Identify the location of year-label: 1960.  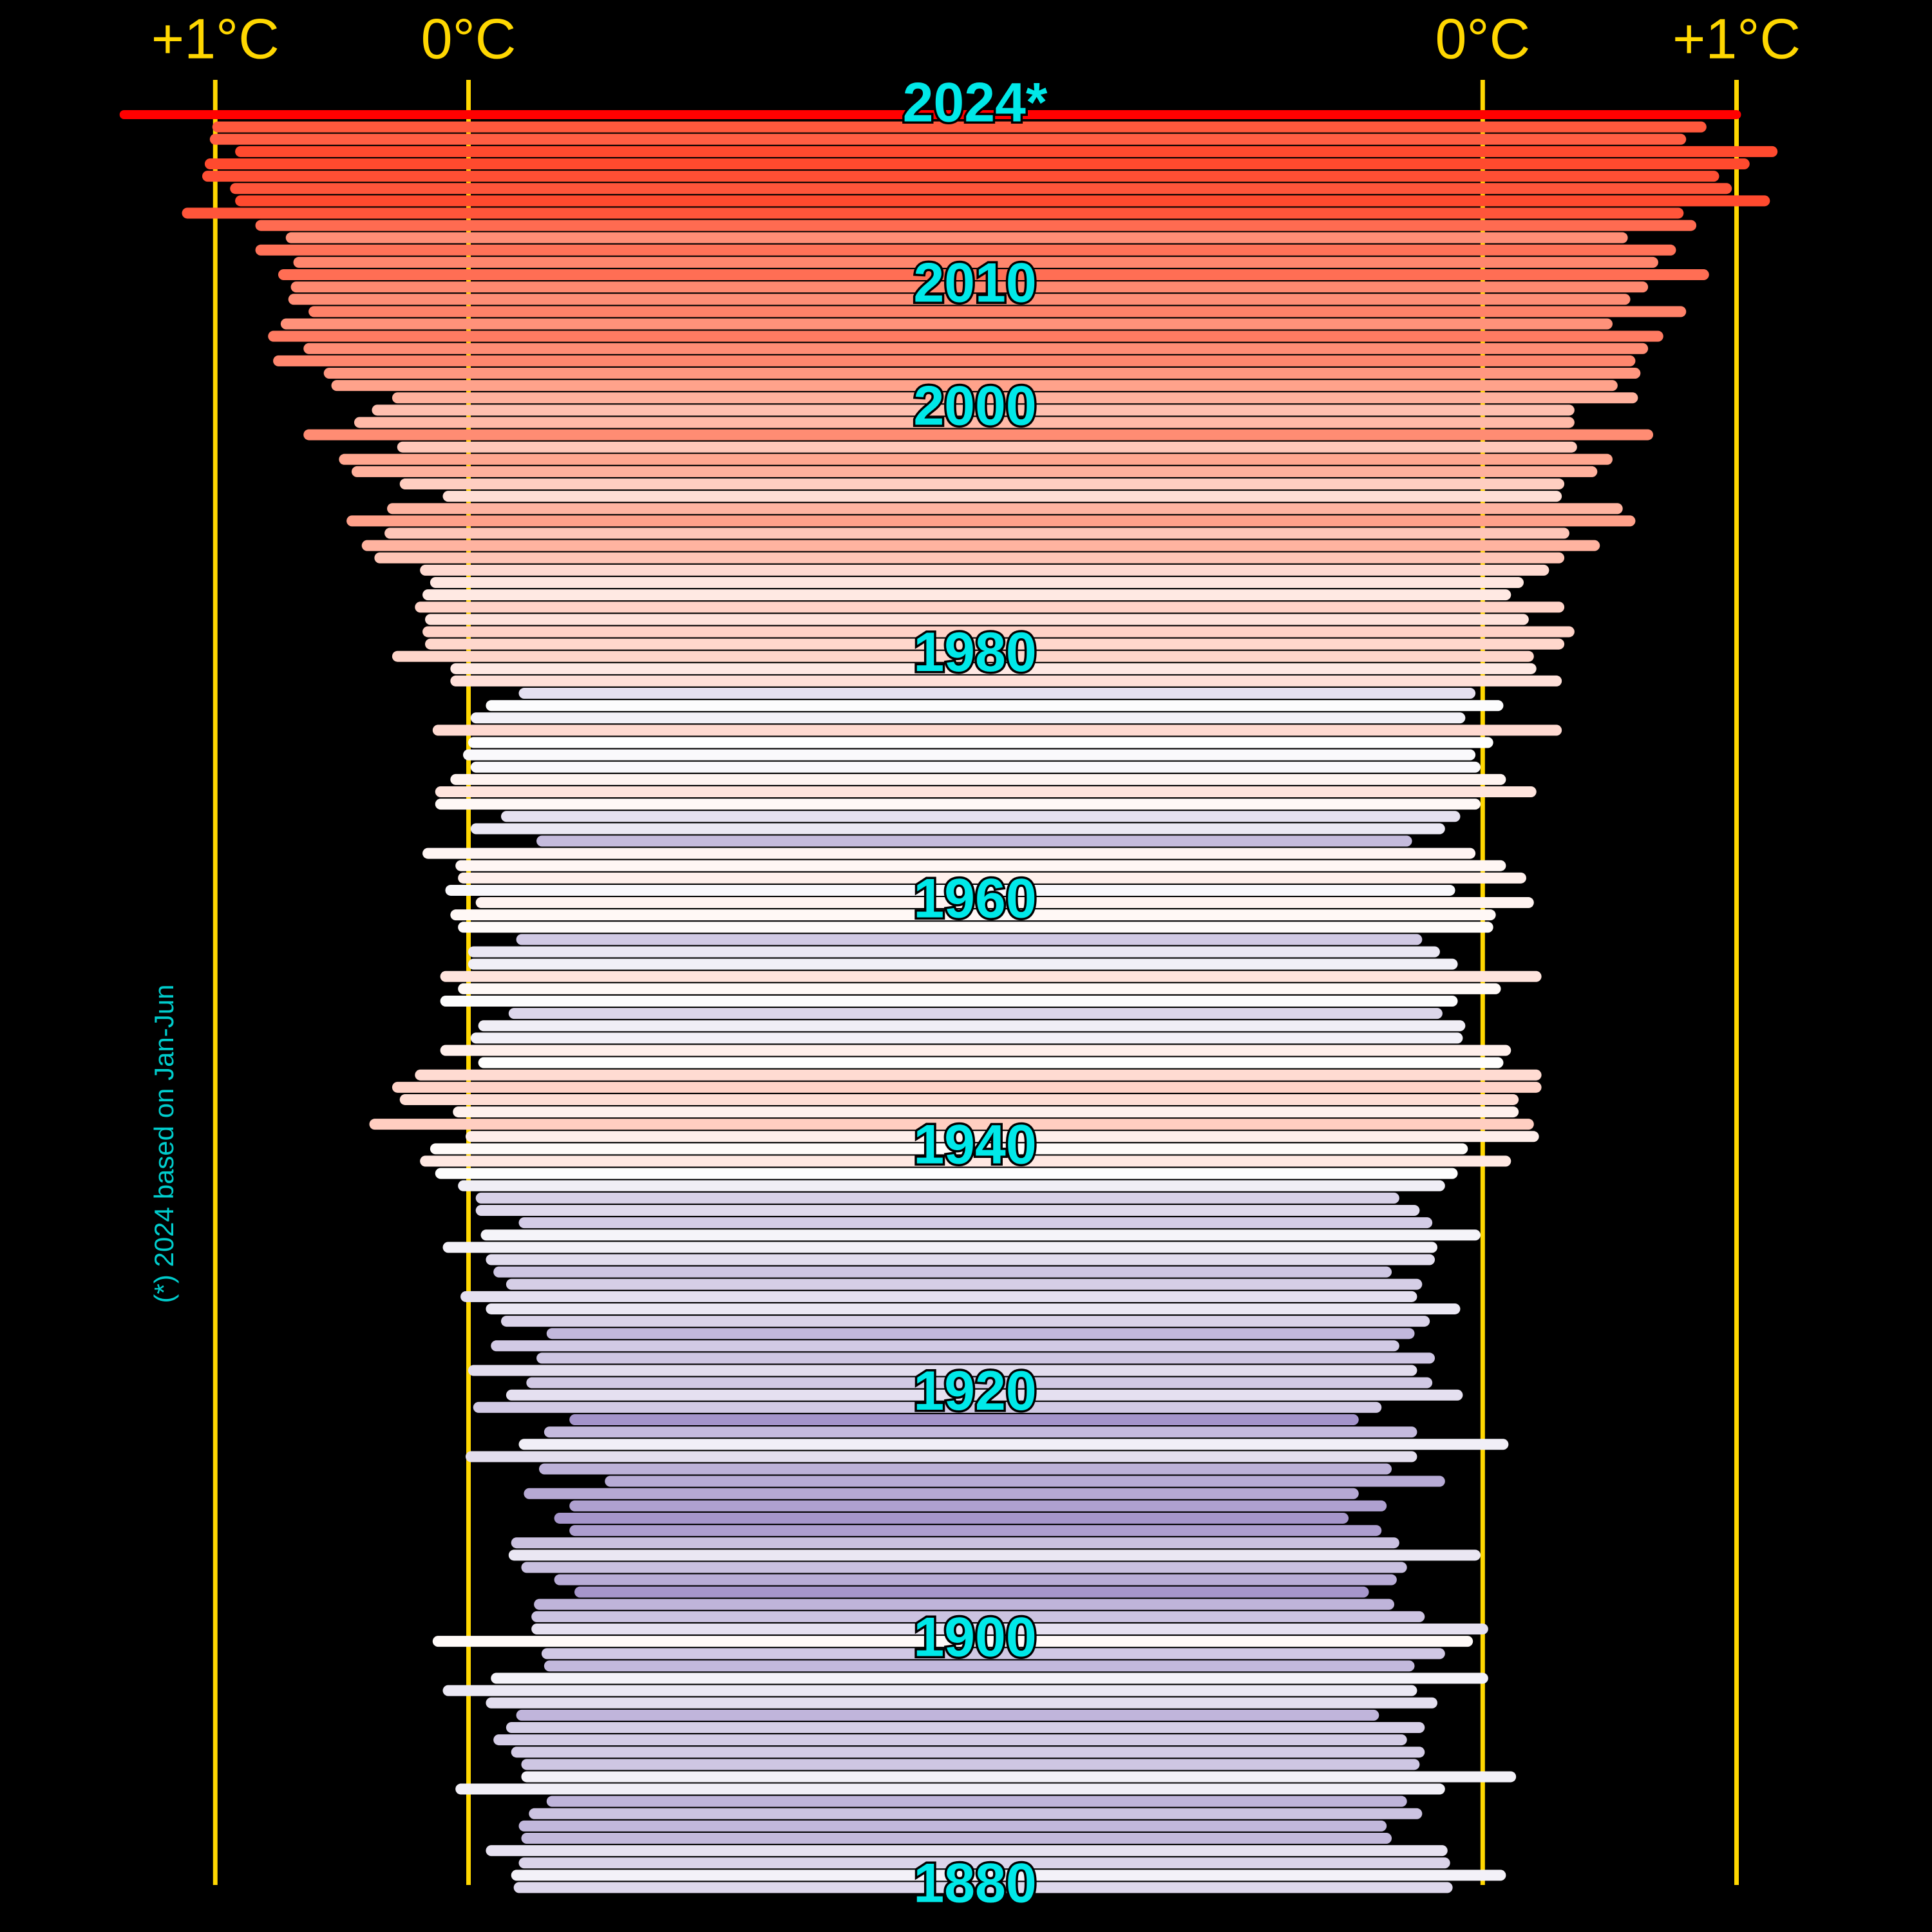
(975, 898).